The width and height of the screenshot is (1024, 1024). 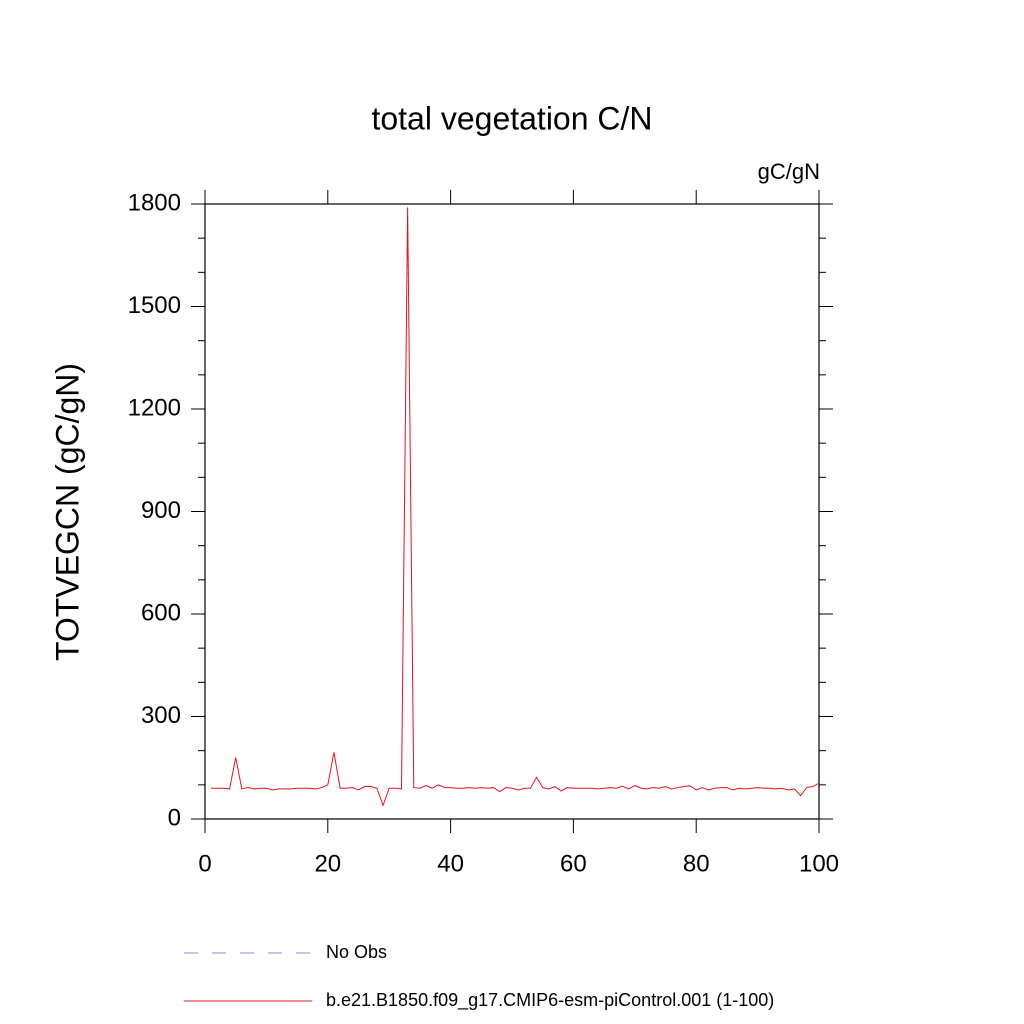 What do you see at coordinates (67, 512) in the screenshot?
I see `y-axis-label: TOTVEGCN (gC/gN)` at bounding box center [67, 512].